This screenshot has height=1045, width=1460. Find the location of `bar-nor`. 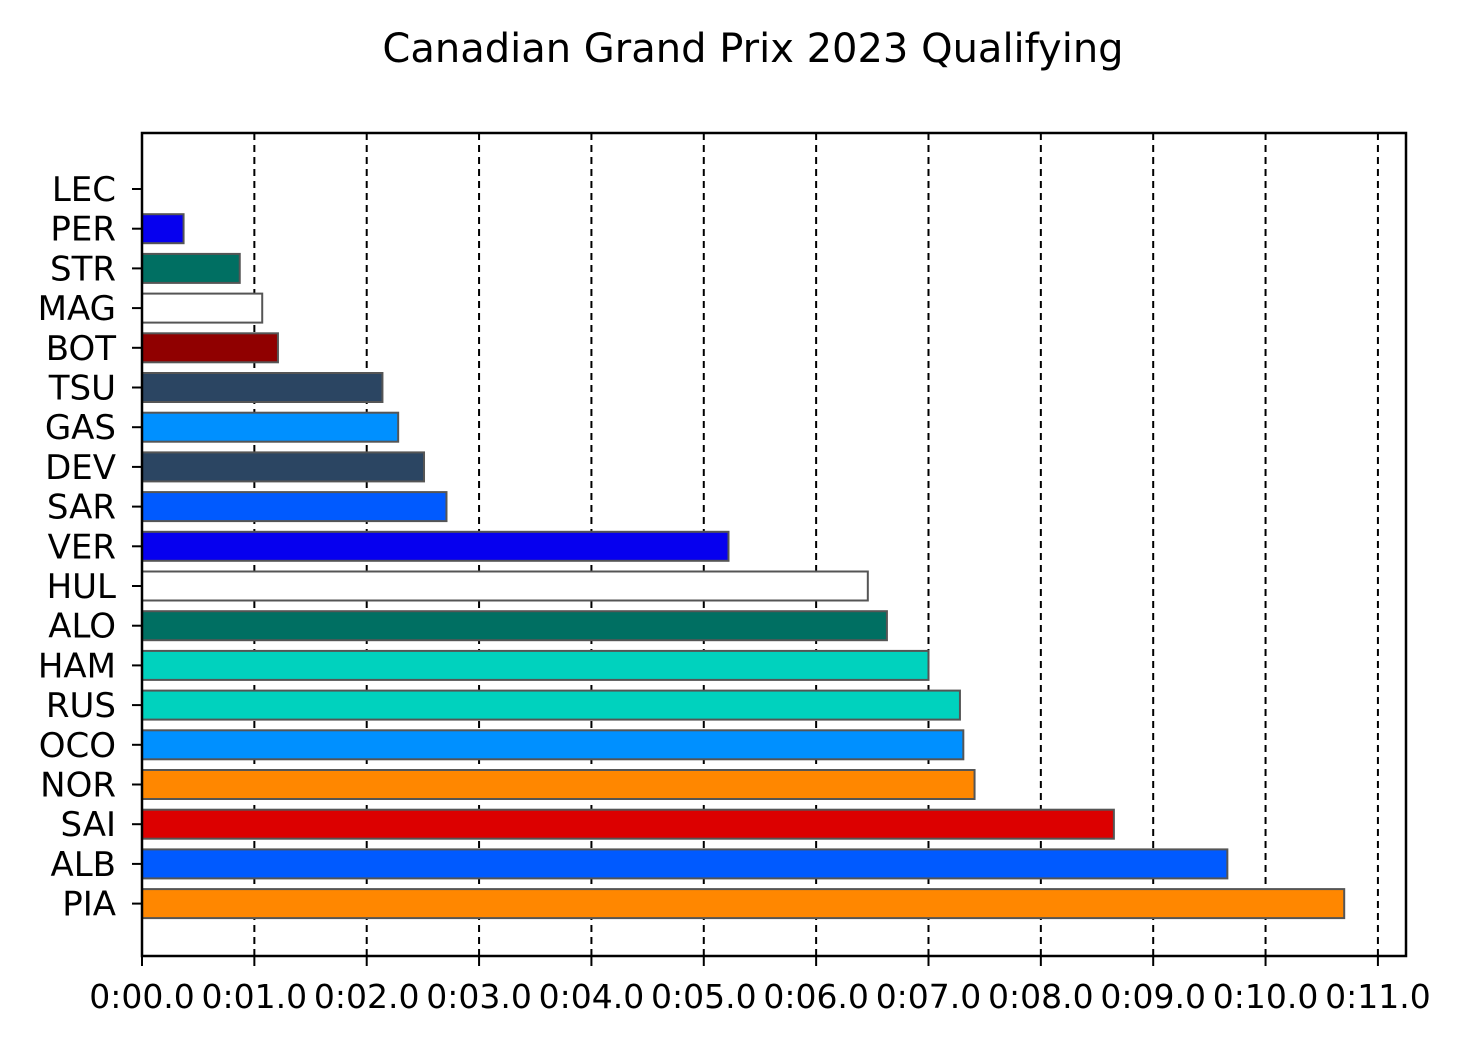

bar-nor is located at coordinates (558, 784).